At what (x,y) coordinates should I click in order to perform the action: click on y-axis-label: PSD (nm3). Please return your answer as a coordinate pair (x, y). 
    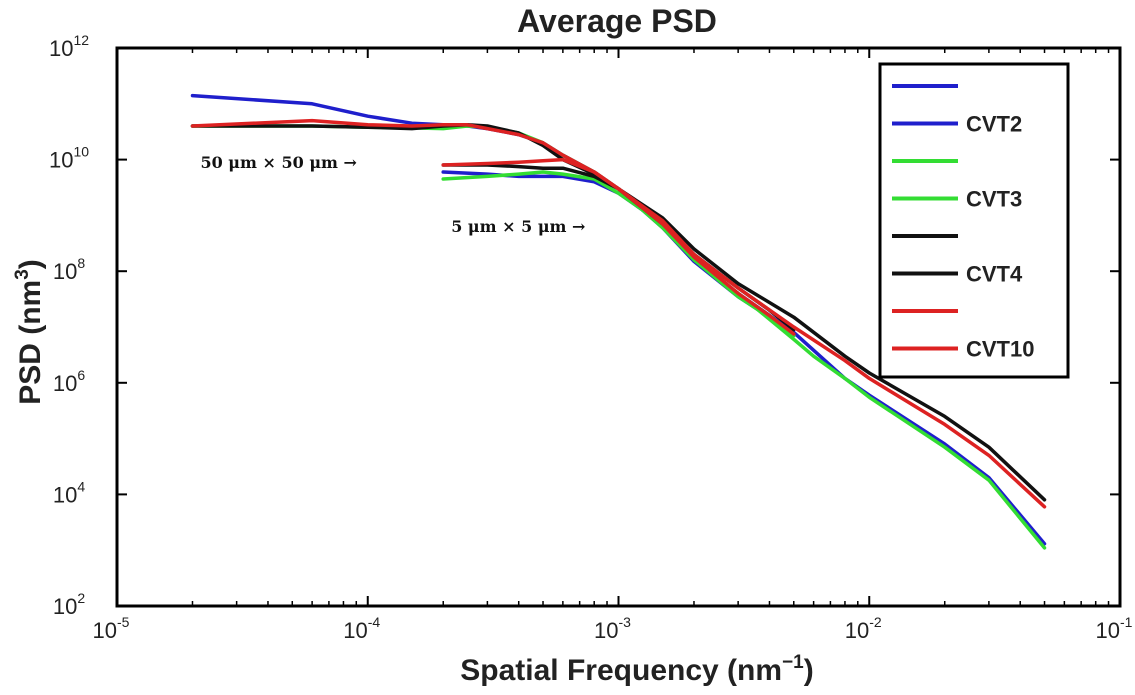
    Looking at the image, I should click on (29, 332).